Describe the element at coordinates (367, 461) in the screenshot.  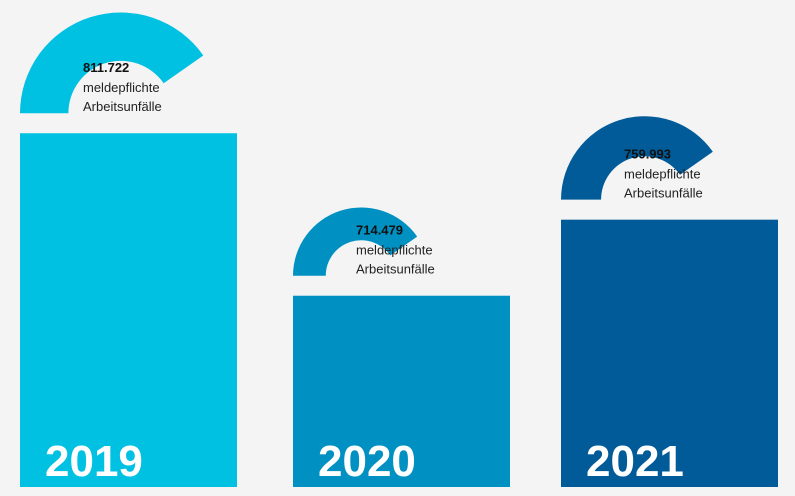
I see `year-label: 2020` at that location.